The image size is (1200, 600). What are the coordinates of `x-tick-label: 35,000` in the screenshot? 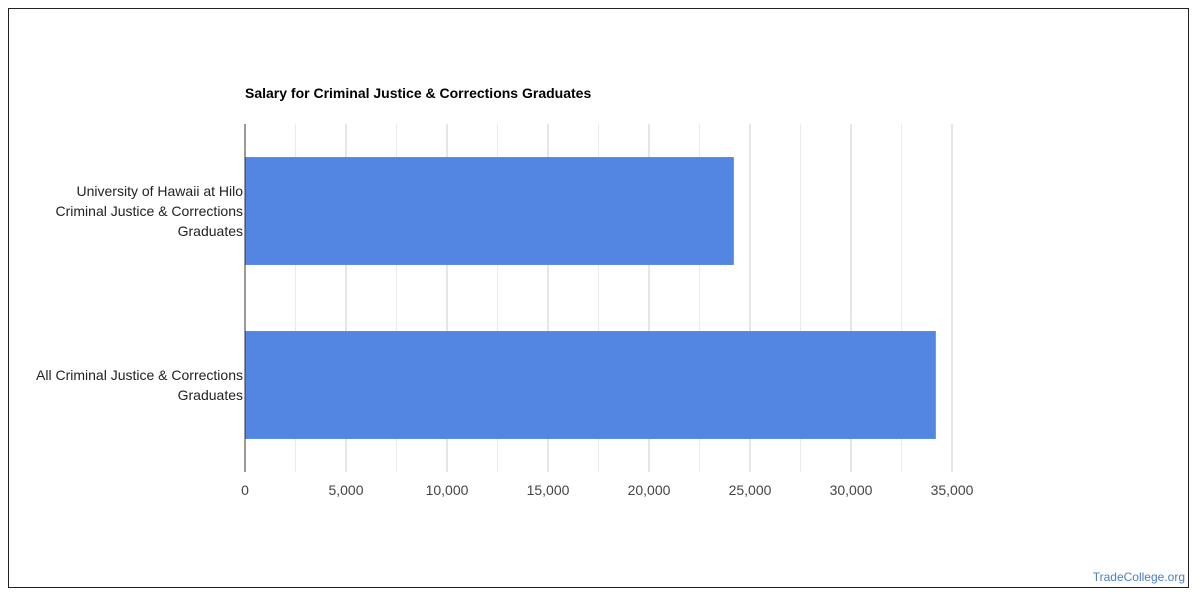 It's located at (952, 490).